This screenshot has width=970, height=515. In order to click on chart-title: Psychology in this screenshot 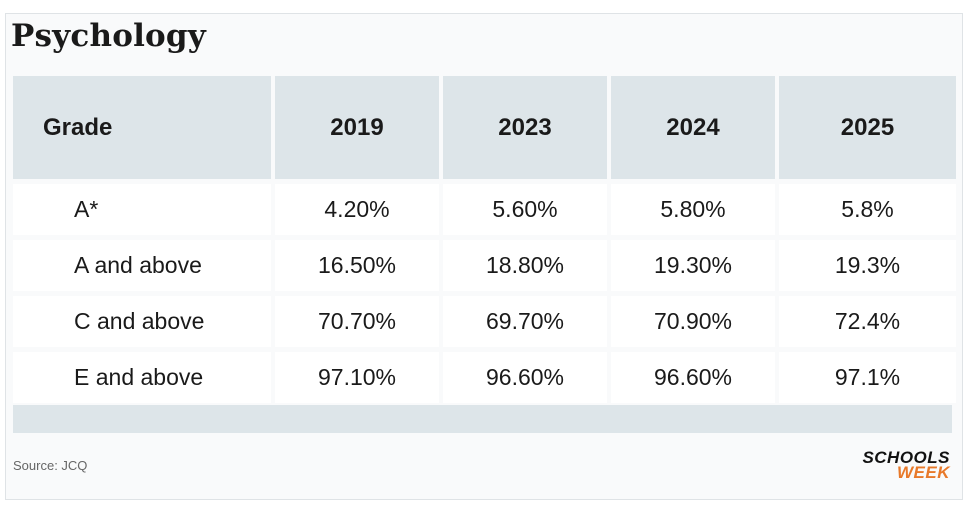, I will do `click(109, 36)`.